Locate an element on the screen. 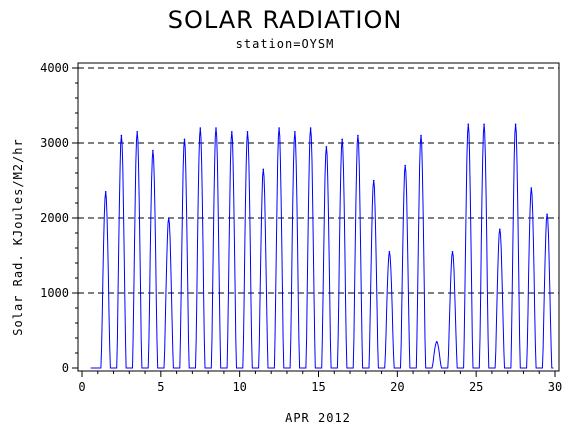 Image resolution: width=570 pixels, height=430 pixels. x-tick-label: 20 is located at coordinates (397, 387).